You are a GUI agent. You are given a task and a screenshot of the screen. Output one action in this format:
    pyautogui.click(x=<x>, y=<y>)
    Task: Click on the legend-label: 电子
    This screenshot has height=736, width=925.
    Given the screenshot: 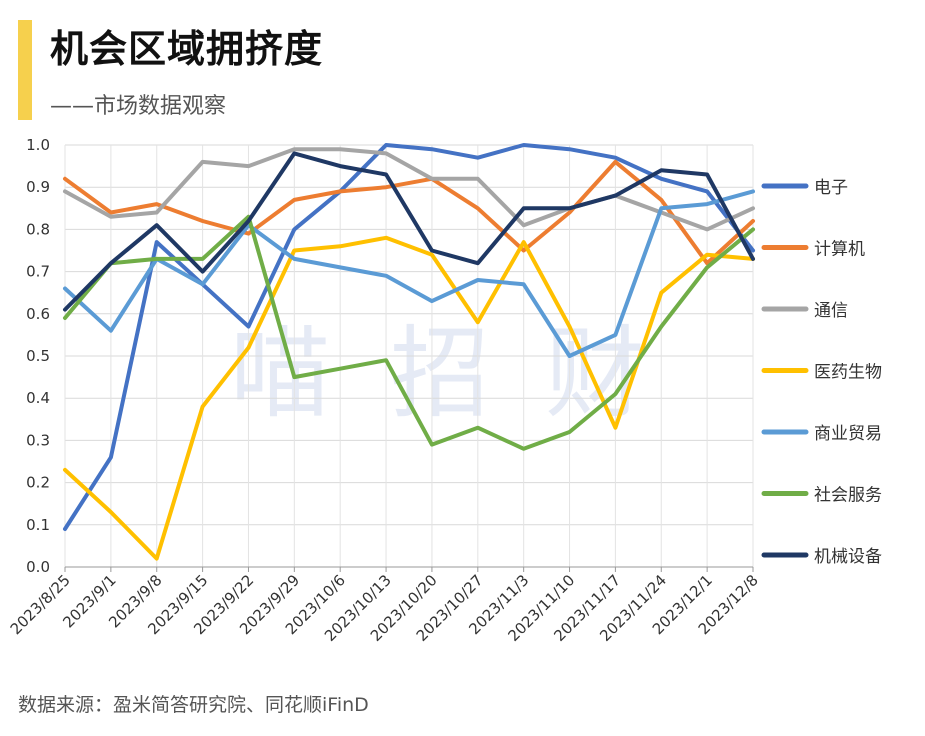 What is the action you would take?
    pyautogui.click(x=831, y=188)
    